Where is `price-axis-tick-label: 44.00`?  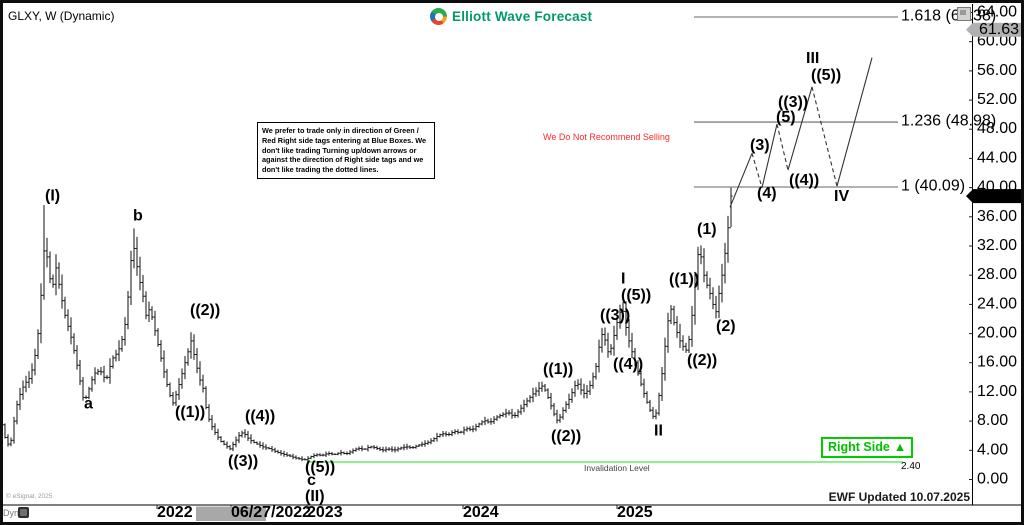 price-axis-tick-label: 44.00 is located at coordinates (997, 157).